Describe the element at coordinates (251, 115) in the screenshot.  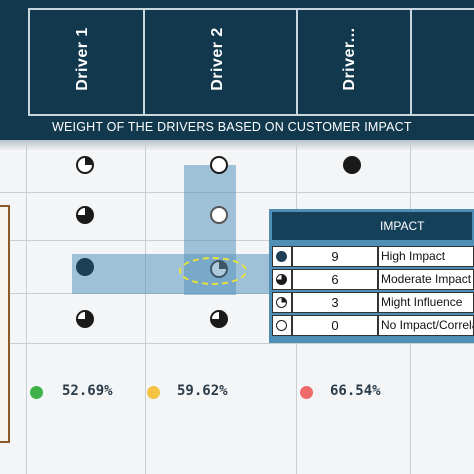
I see `header-bottom-rule` at that location.